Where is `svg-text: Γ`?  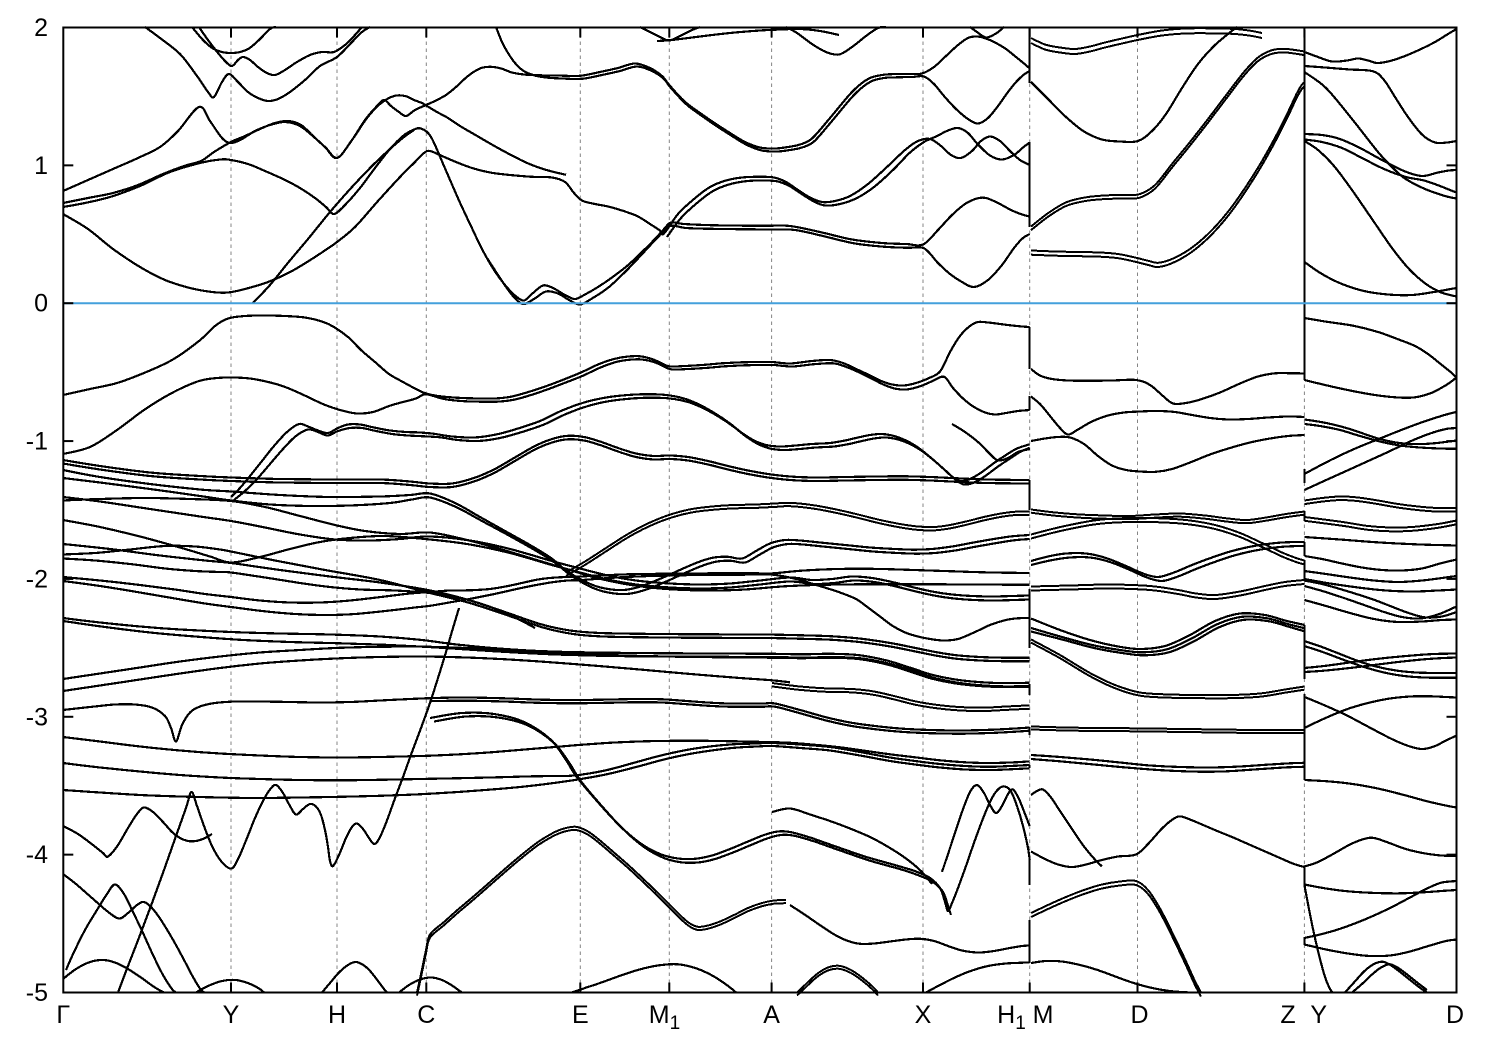
svg-text: Γ is located at coordinates (63, 1015).